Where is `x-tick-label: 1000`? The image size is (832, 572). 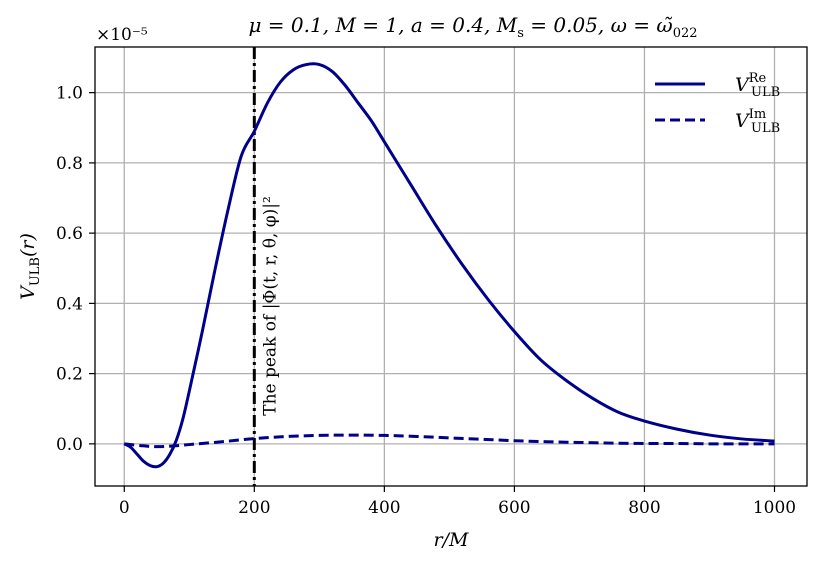
x-tick-label: 1000 is located at coordinates (774, 508).